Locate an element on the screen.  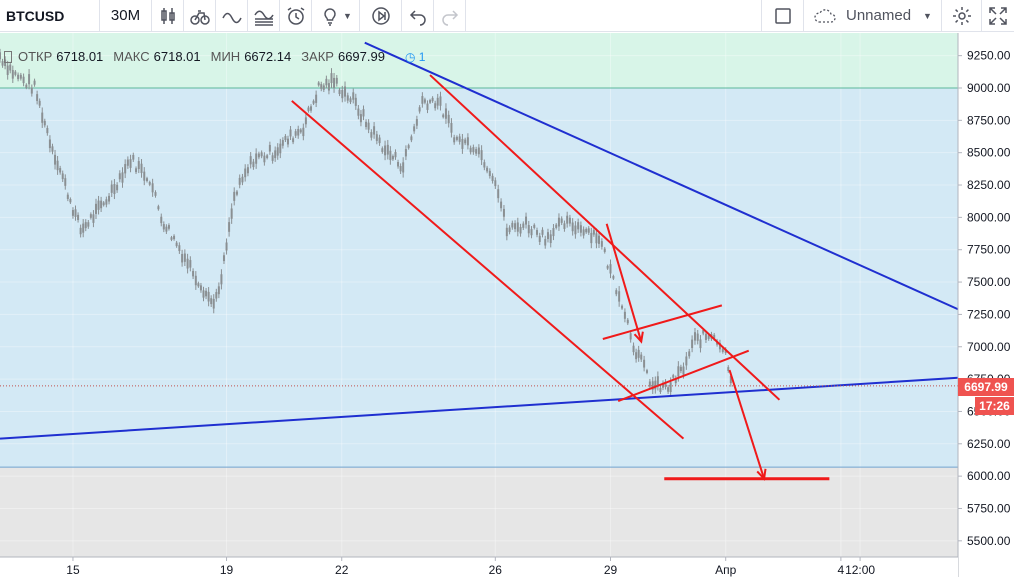
price-tick-label-12: 6250.00 is located at coordinates (989, 444).